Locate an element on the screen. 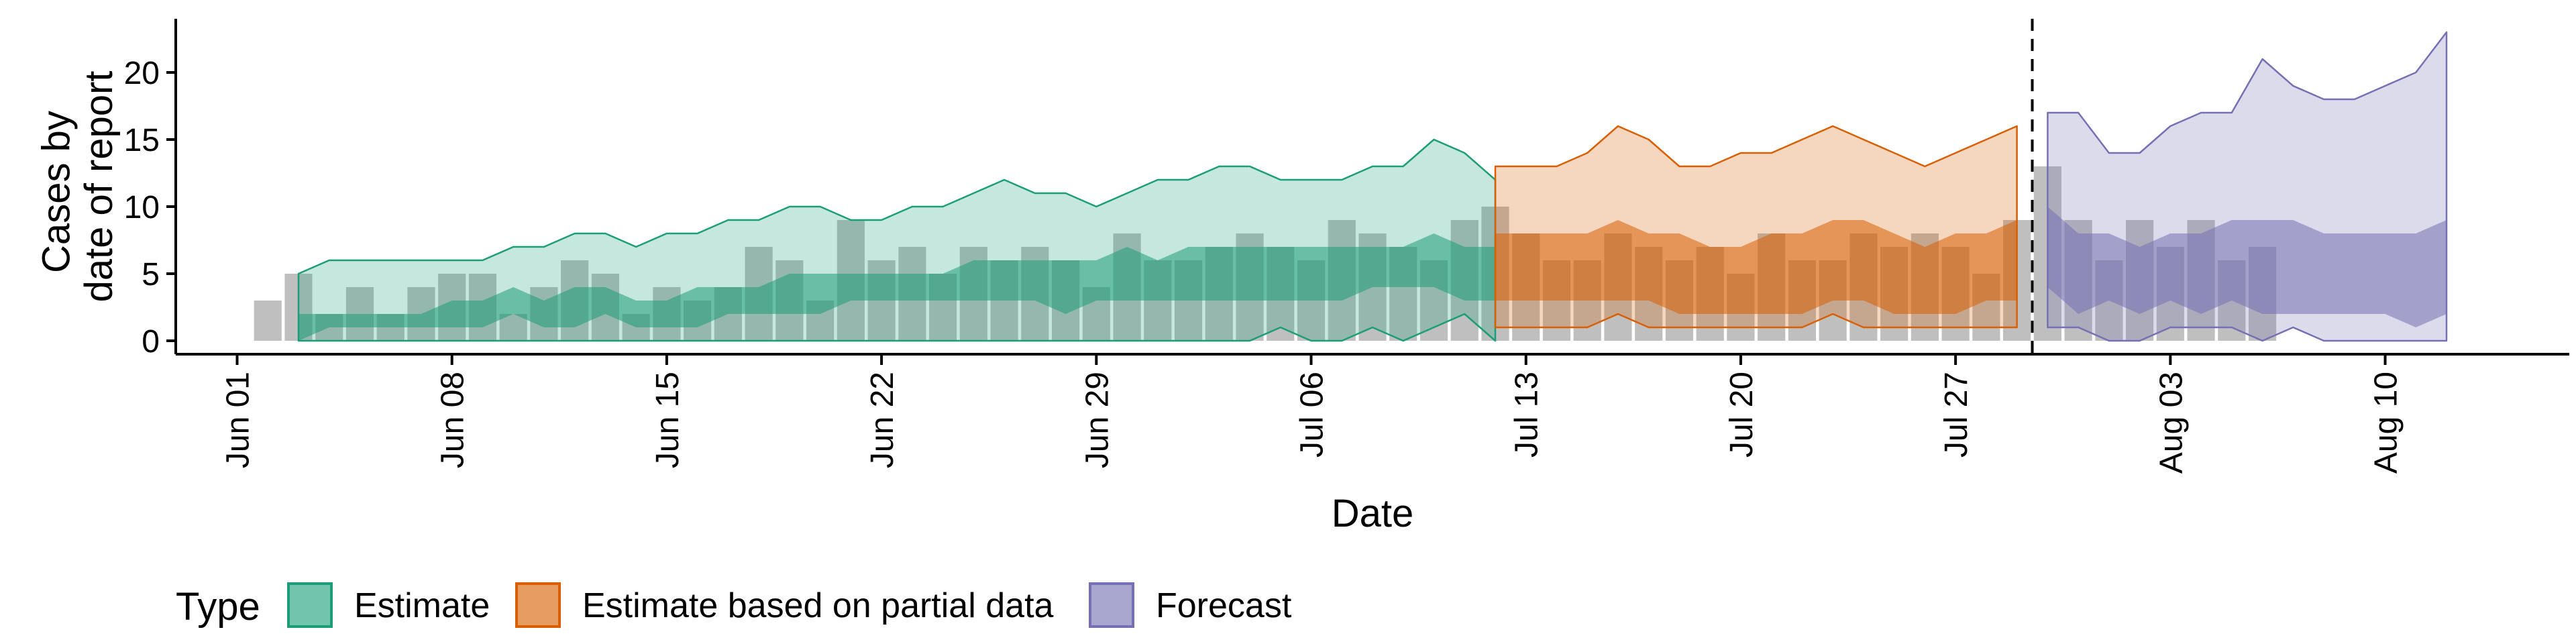 The image size is (2576, 644). x-tick-label: Jul 13 is located at coordinates (1527, 415).